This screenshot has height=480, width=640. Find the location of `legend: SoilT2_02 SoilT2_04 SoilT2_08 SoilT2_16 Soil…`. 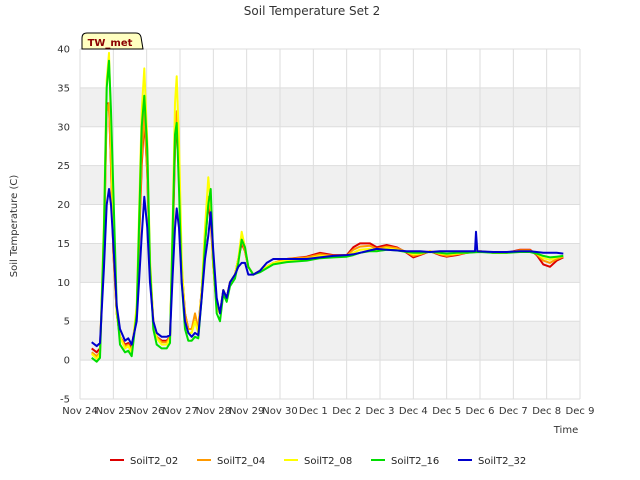

legend: SoilT2_02 SoilT2_04 SoilT2_08 SoilT2_16 Soil… is located at coordinates (318, 461).